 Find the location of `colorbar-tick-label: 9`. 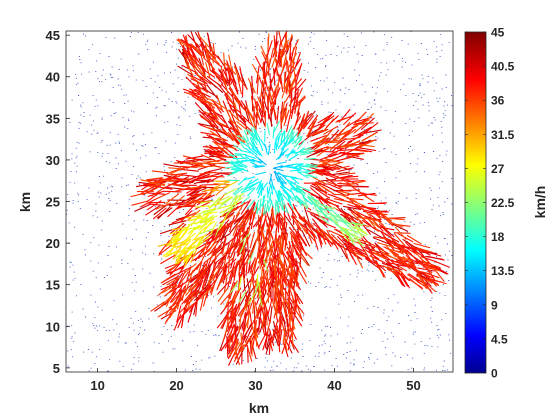

colorbar-tick-label: 9 is located at coordinates (494, 305).